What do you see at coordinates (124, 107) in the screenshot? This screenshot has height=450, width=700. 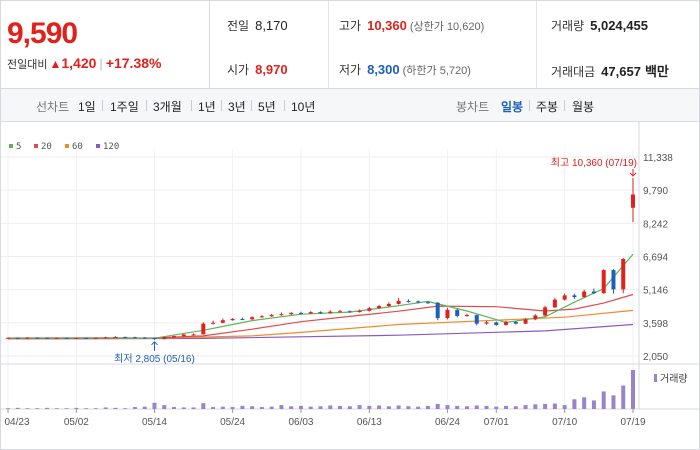 I see `tab-line-1w: 1주일` at bounding box center [124, 107].